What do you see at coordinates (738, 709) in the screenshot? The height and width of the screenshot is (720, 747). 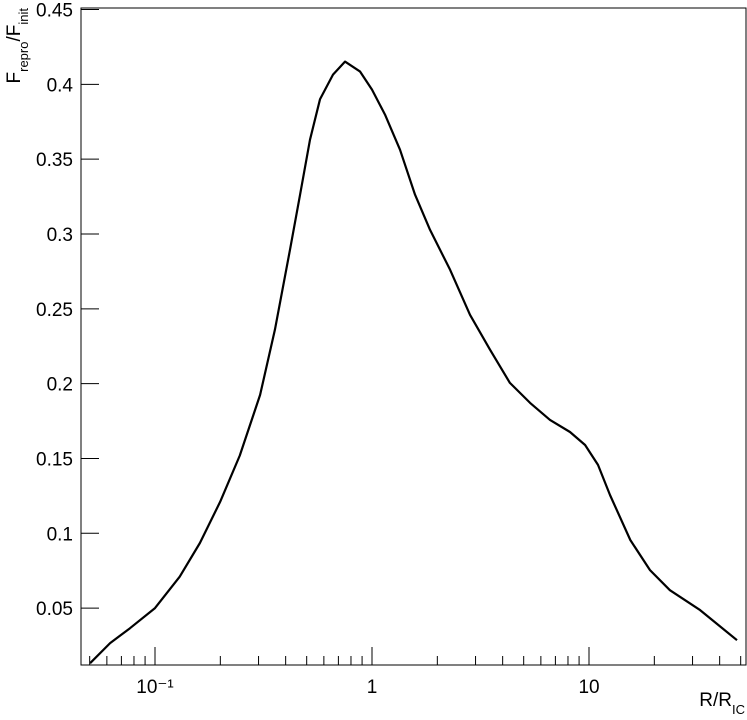 I see `title-part: IC` at bounding box center [738, 709].